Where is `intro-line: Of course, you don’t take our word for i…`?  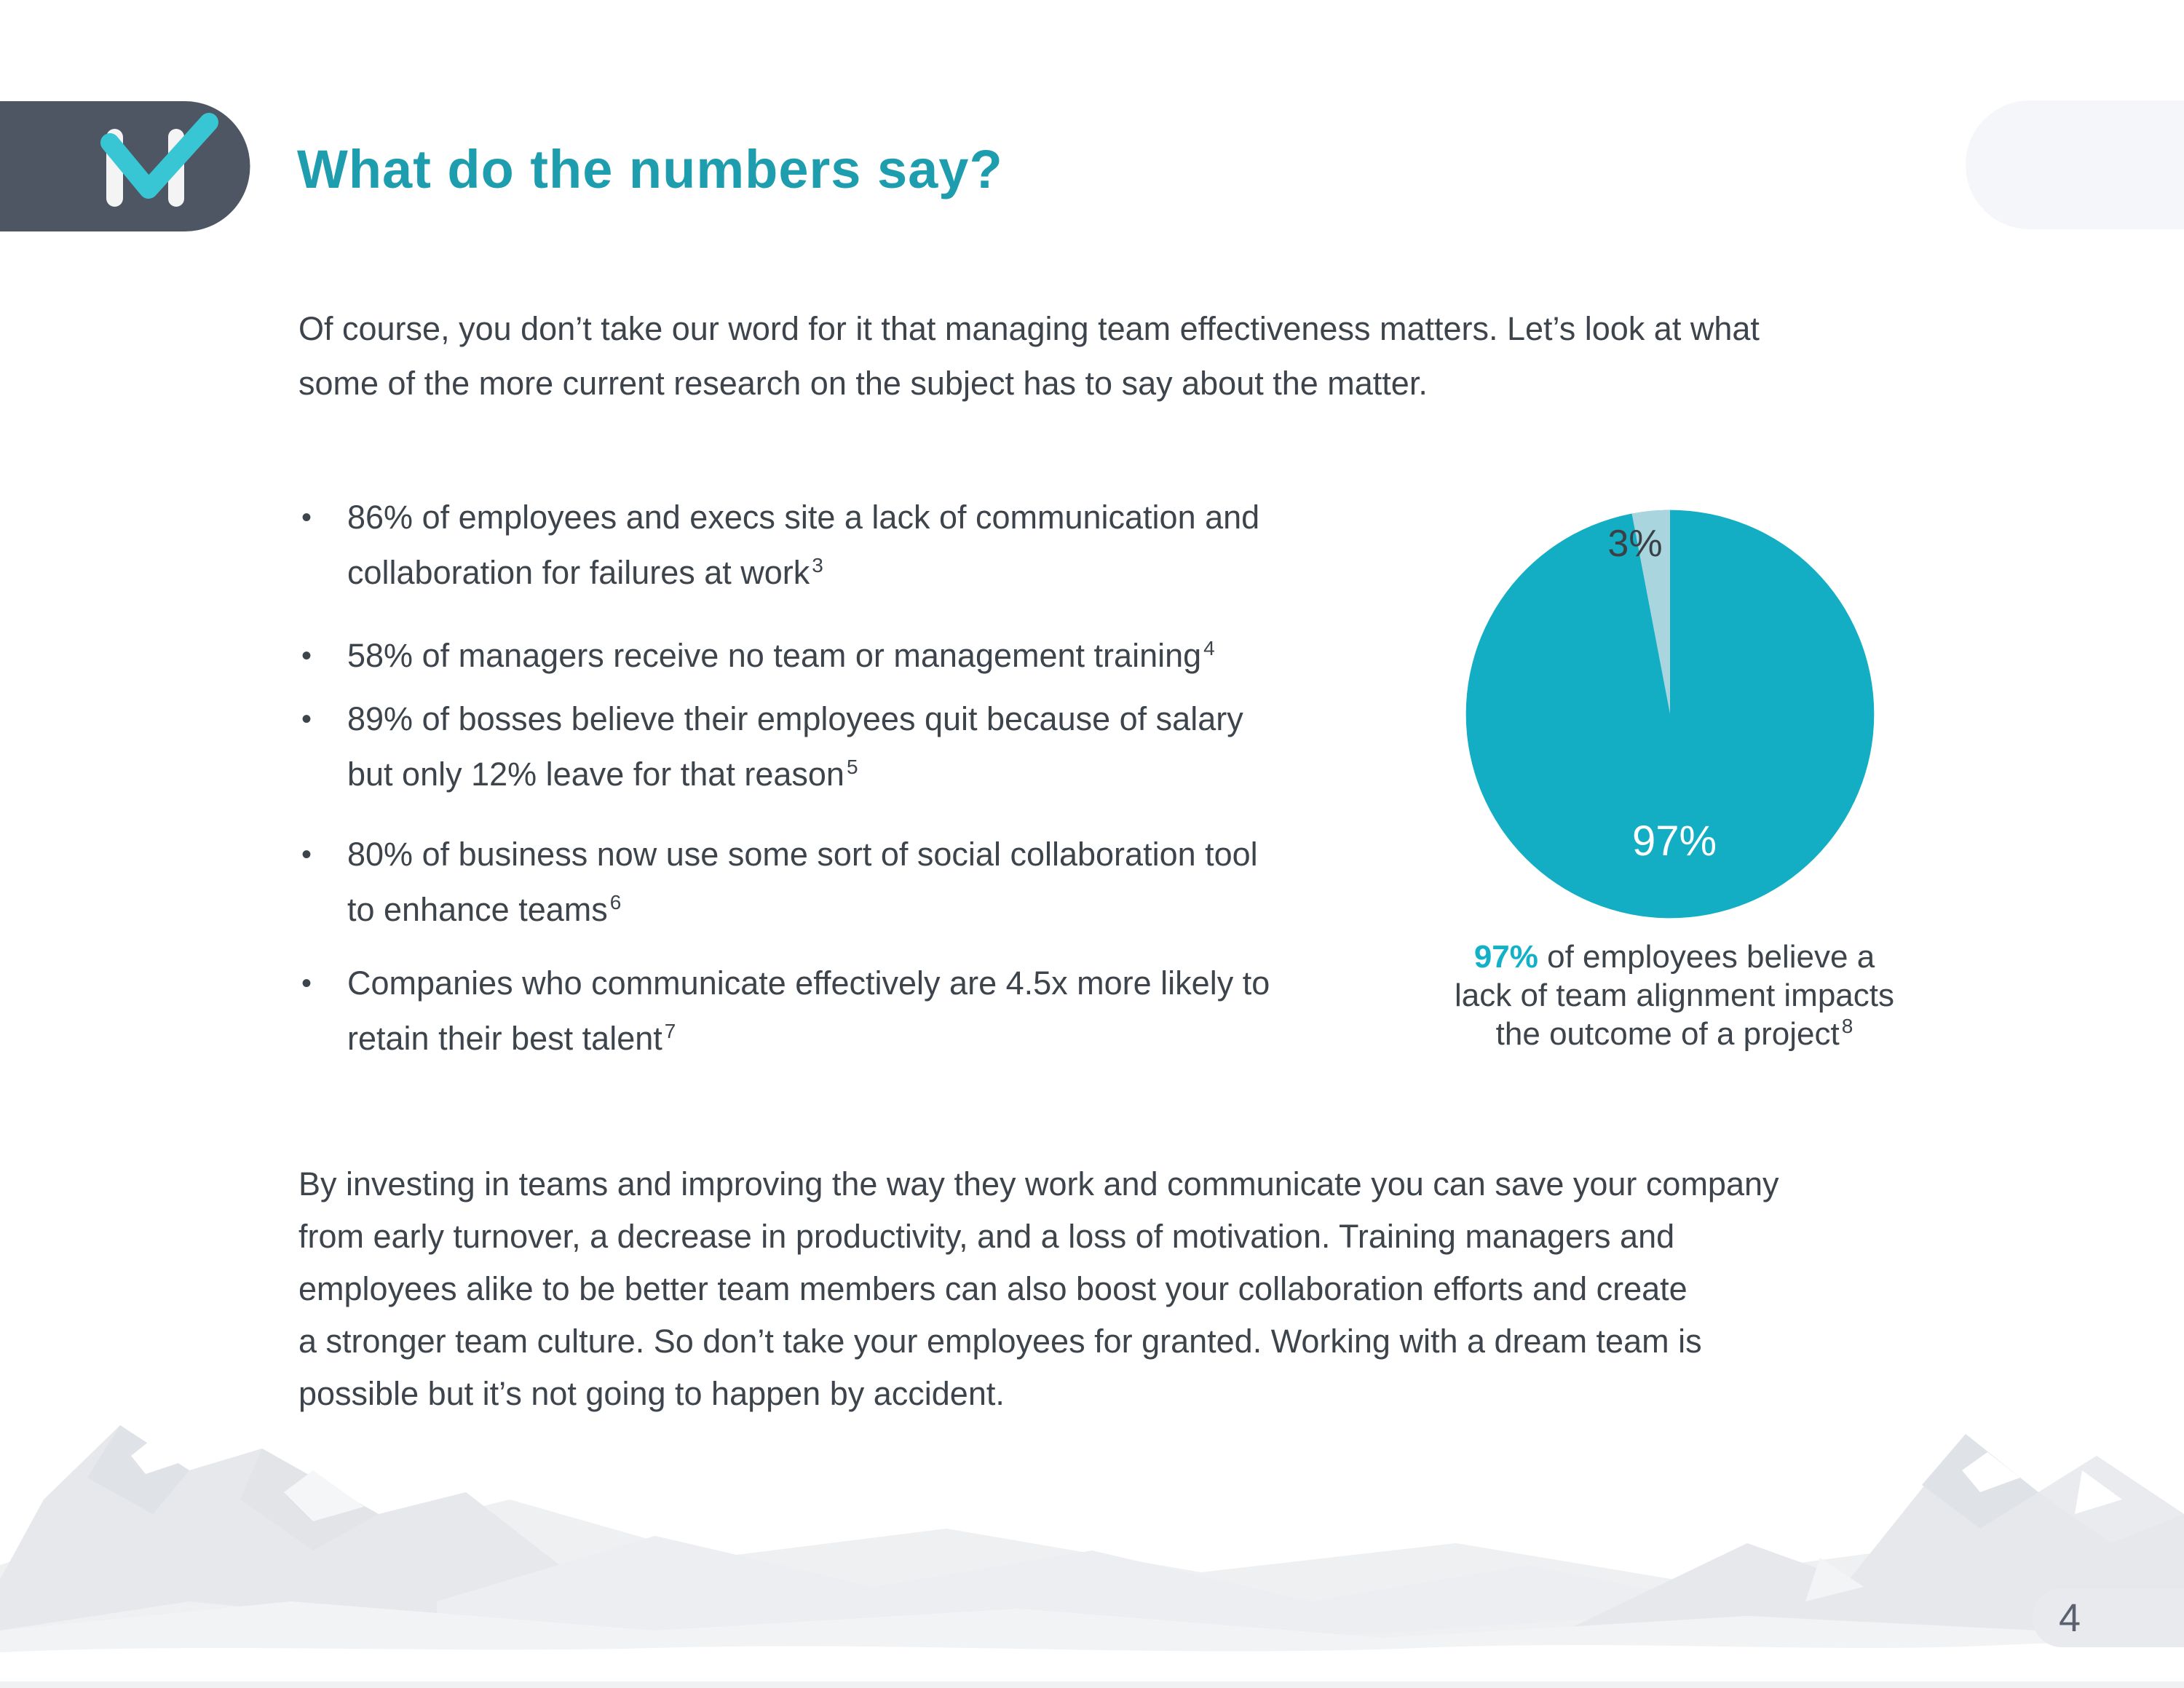
intro-line: Of course, you don’t take our word for i… is located at coordinates (1029, 328).